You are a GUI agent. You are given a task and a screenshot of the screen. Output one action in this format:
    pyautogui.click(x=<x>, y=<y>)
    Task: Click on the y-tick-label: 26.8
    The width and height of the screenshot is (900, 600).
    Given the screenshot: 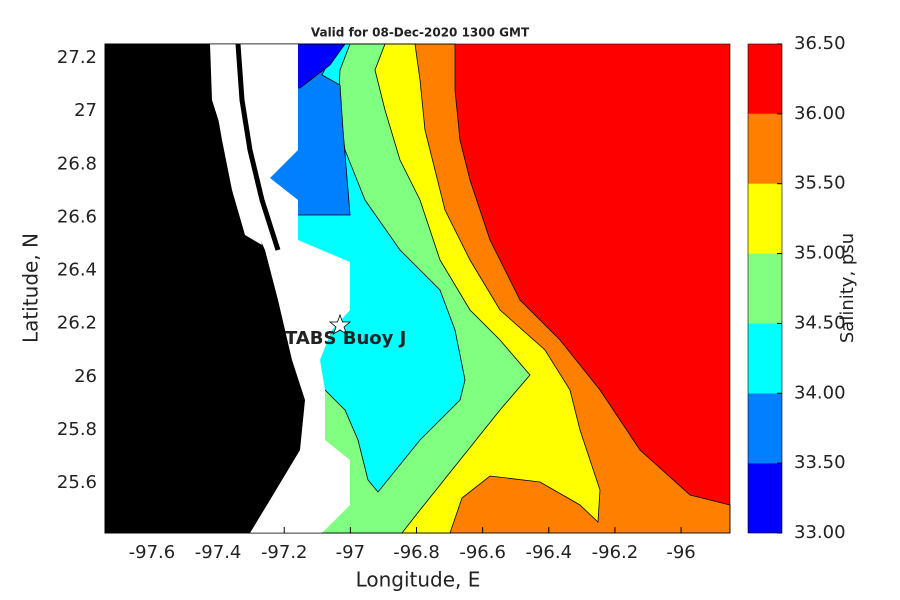 What is the action you would take?
    pyautogui.click(x=77, y=163)
    